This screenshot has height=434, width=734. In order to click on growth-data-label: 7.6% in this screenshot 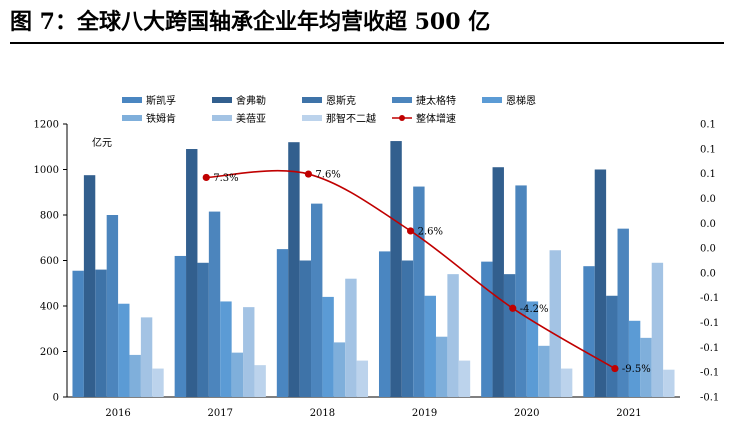, I will do `click(327, 175)`.